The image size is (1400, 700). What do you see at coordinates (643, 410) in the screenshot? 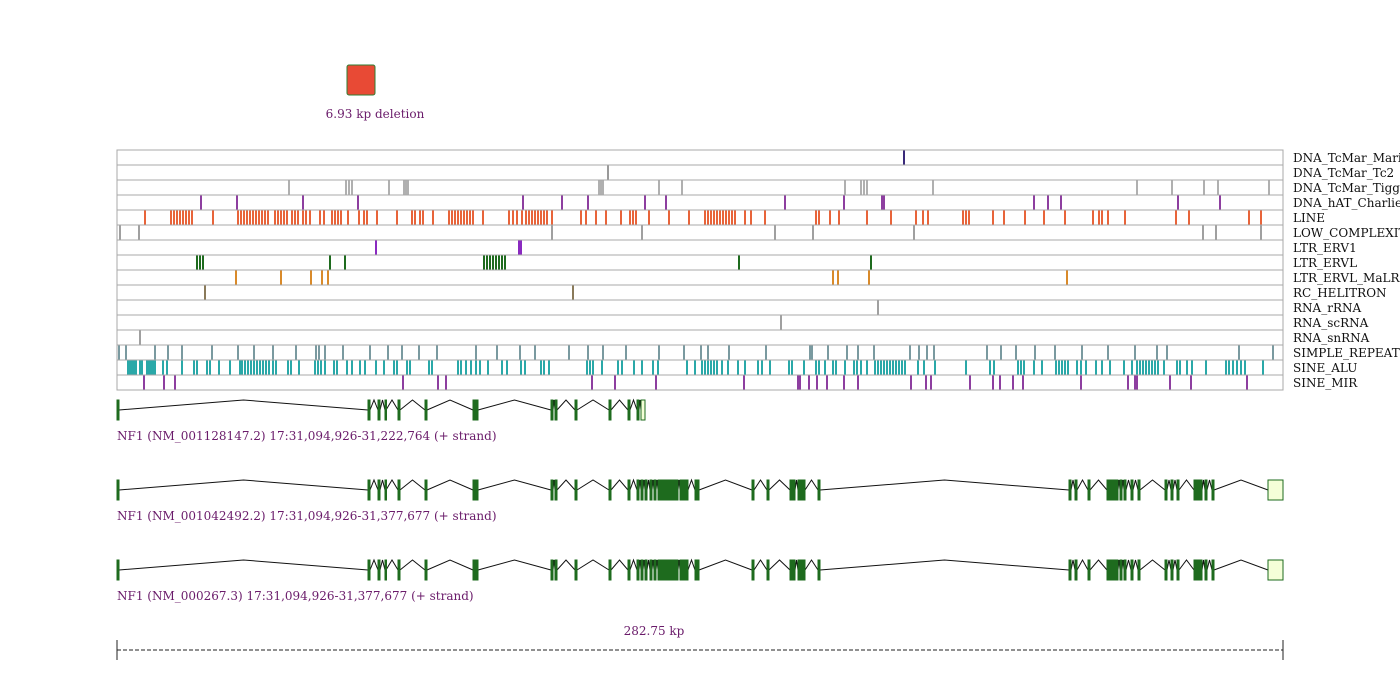
I see `utr-block` at bounding box center [643, 410].